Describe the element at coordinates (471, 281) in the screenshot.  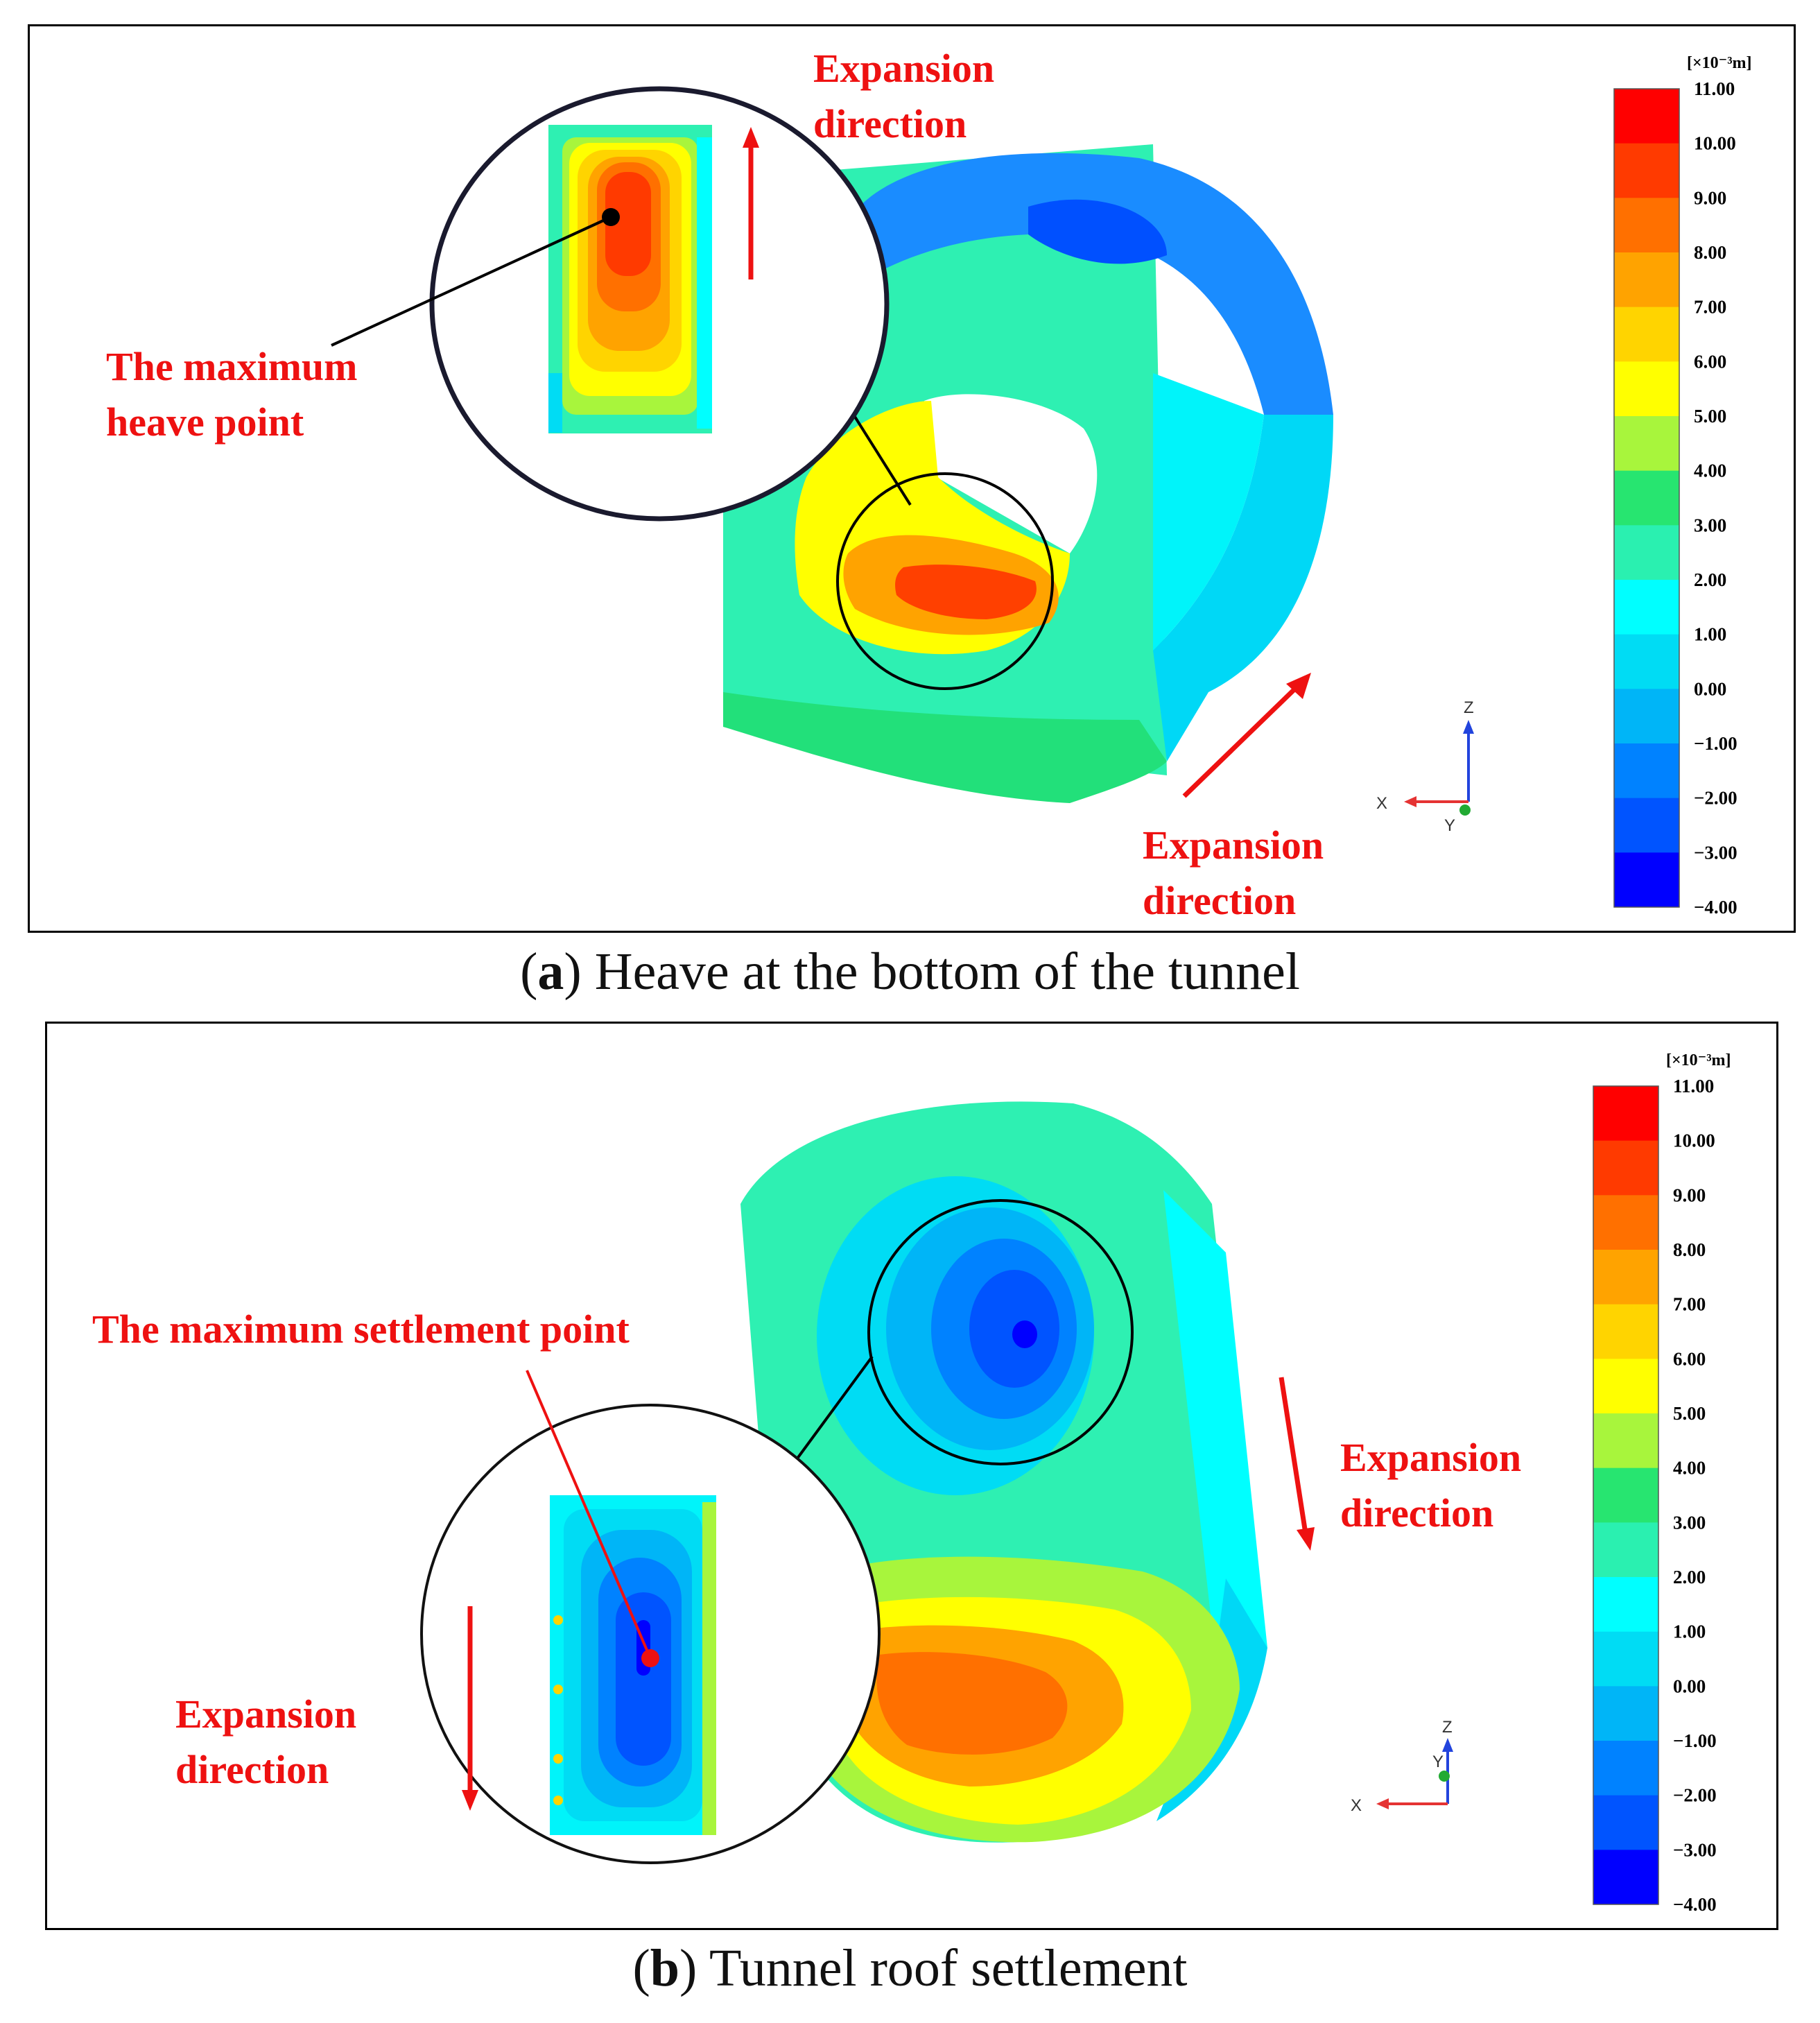
I see `max-heave-leader-a` at that location.